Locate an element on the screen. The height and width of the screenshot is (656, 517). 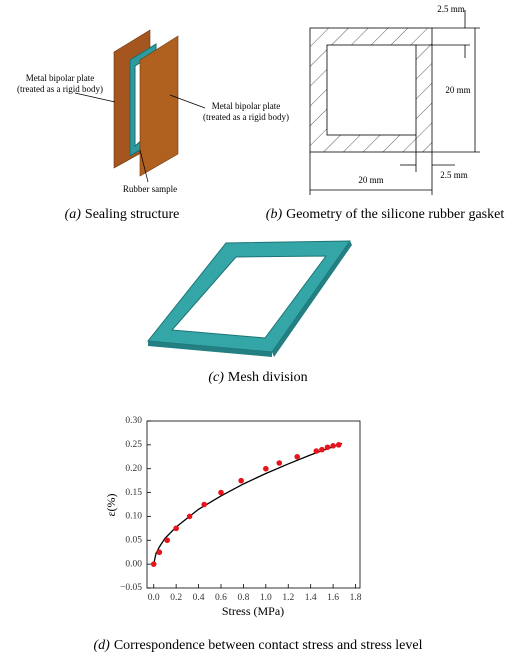
caption-label: (c) is located at coordinates (216, 377).